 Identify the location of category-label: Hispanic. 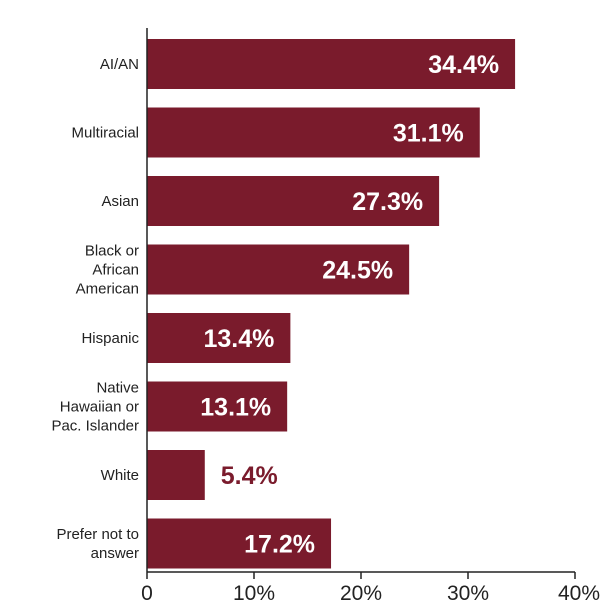
(110, 338).